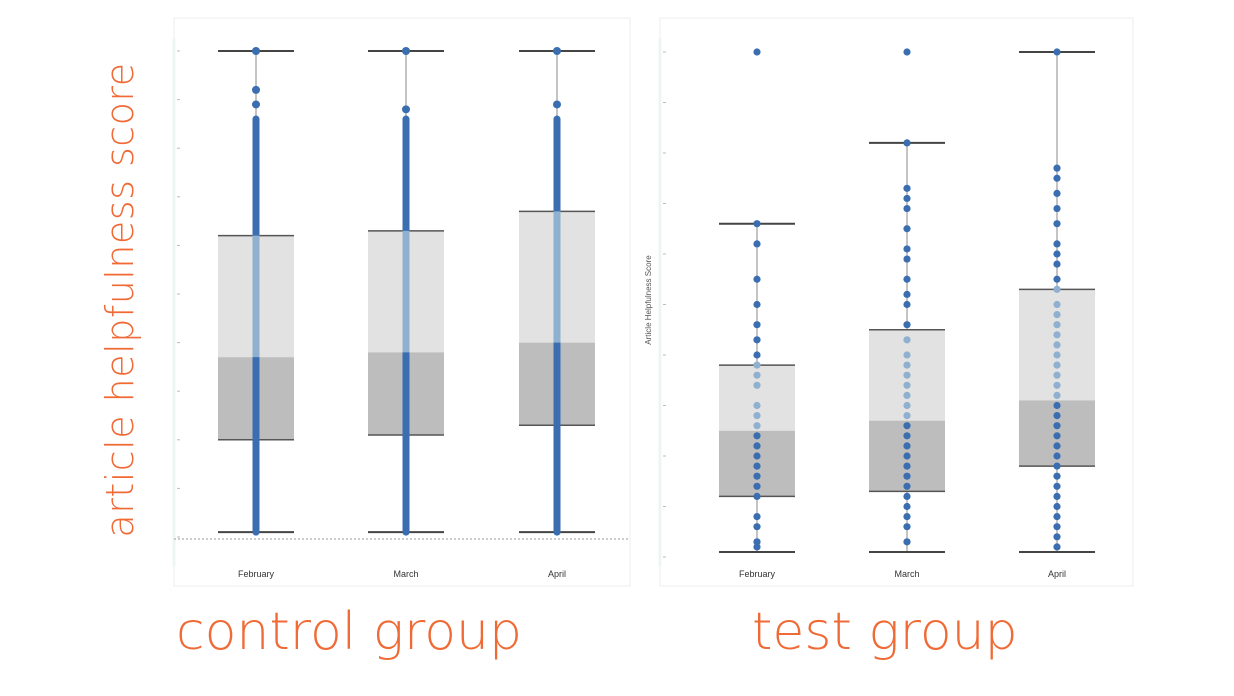 The image size is (1234, 696). I want to click on category-label: February, so click(757, 574).